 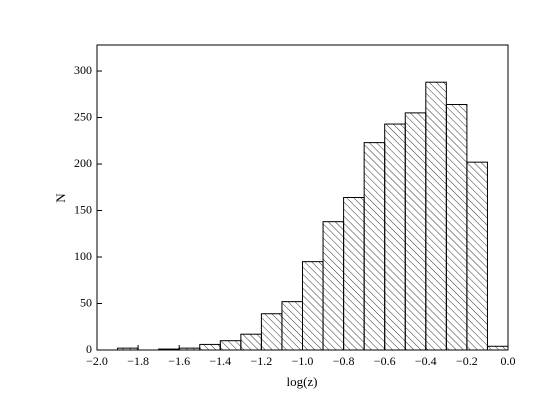 What do you see at coordinates (344, 361) in the screenshot?
I see `x-tick-label: −0.8` at bounding box center [344, 361].